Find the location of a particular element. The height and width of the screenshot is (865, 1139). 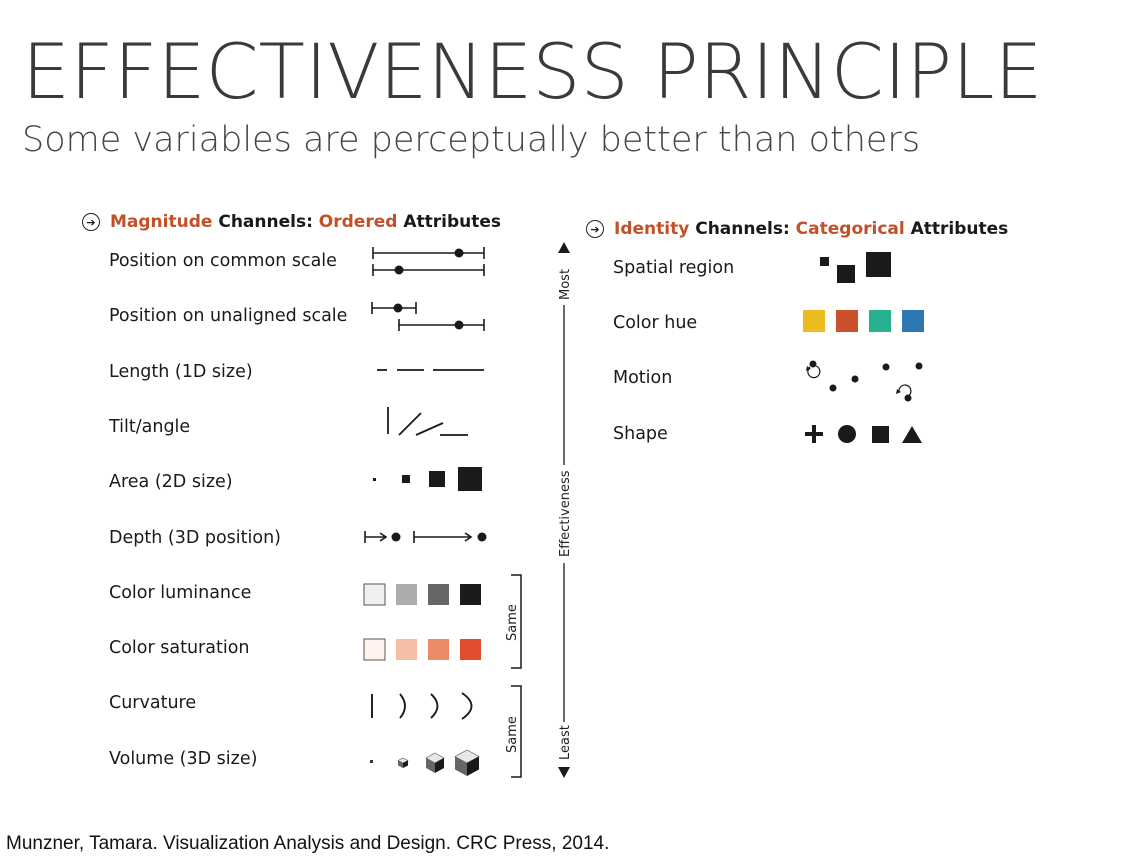

page-title: EFFECTIVENESS PRINCIPLE is located at coordinates (532, 71).